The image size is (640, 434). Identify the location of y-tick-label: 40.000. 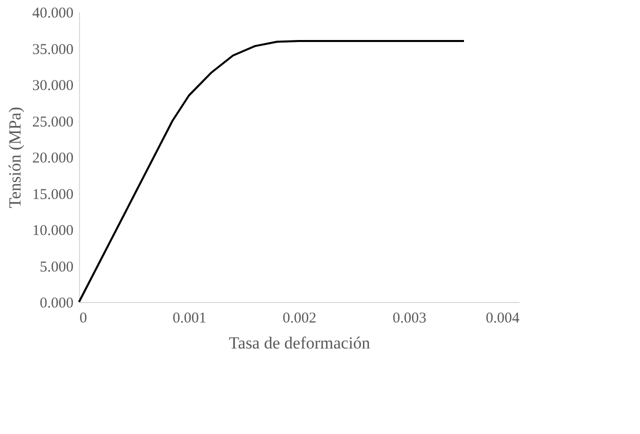
(53, 14).